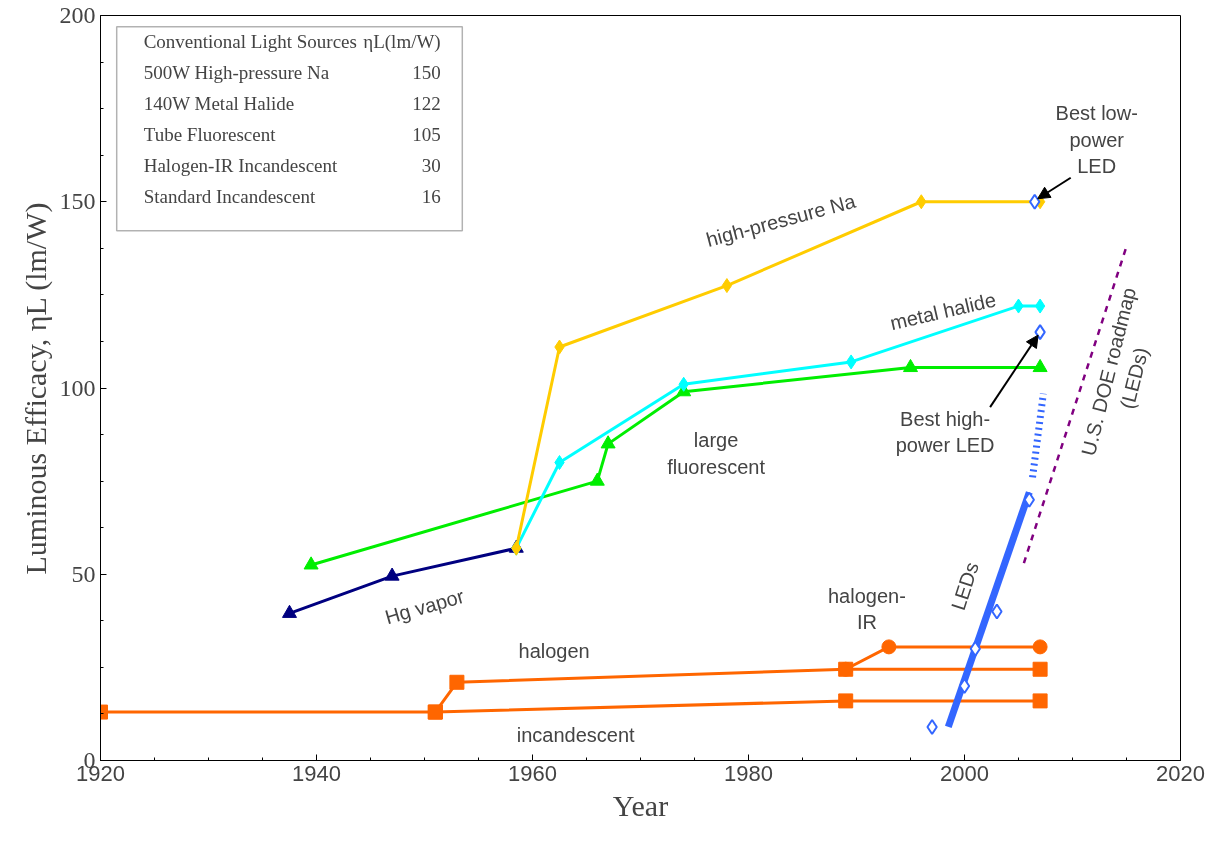 This screenshot has width=1232, height=857. I want to click on annotation: 140W Metal Halide, so click(219, 103).